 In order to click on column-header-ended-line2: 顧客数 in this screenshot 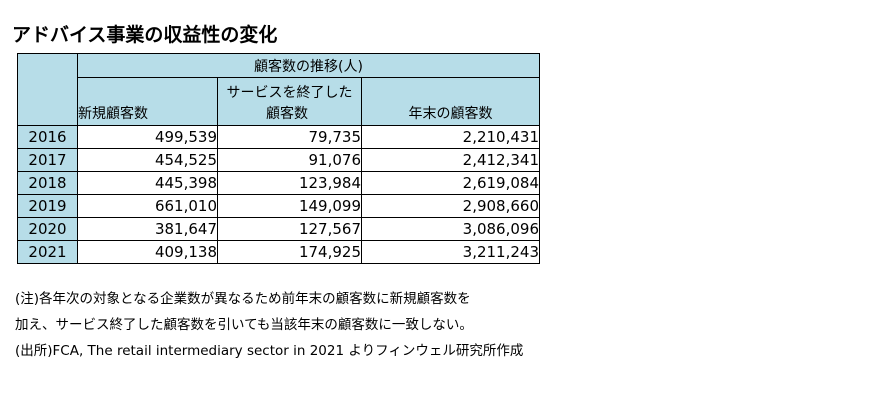, I will do `click(287, 114)`.